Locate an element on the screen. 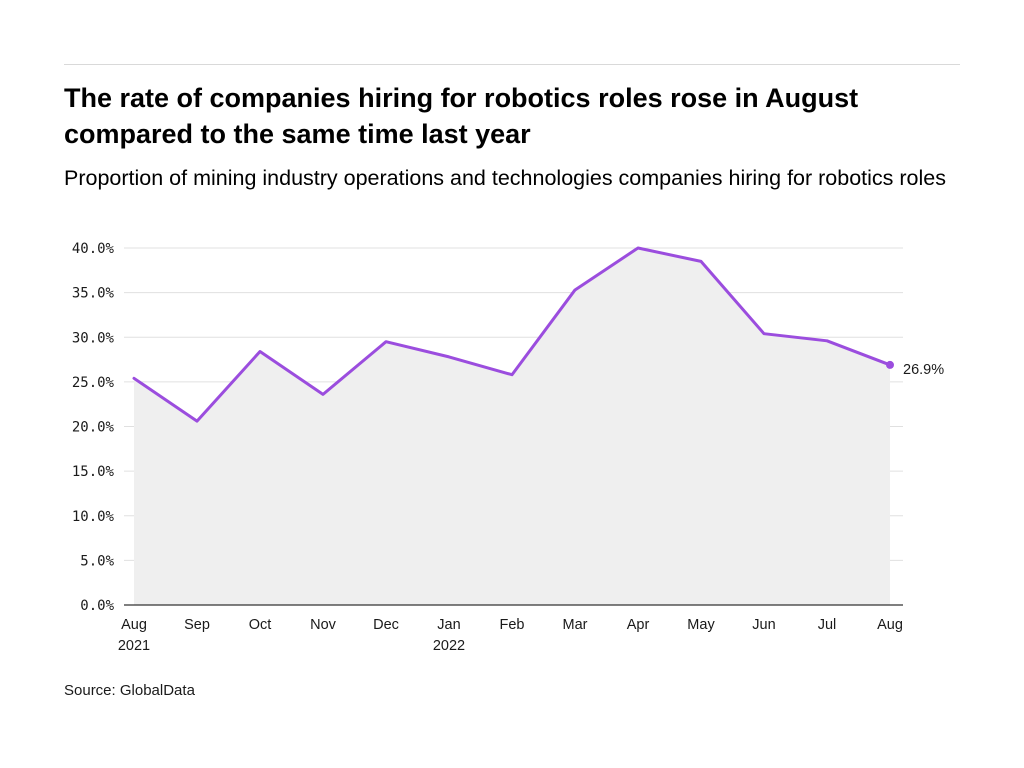 This screenshot has width=1024, height=768. y-tick-label: 35.0% is located at coordinates (93, 294).